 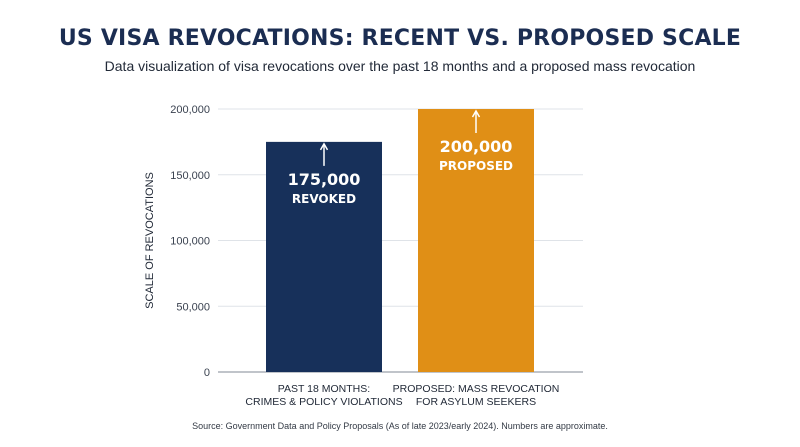 I want to click on y-tick-label: 200,000, so click(x=190, y=110).